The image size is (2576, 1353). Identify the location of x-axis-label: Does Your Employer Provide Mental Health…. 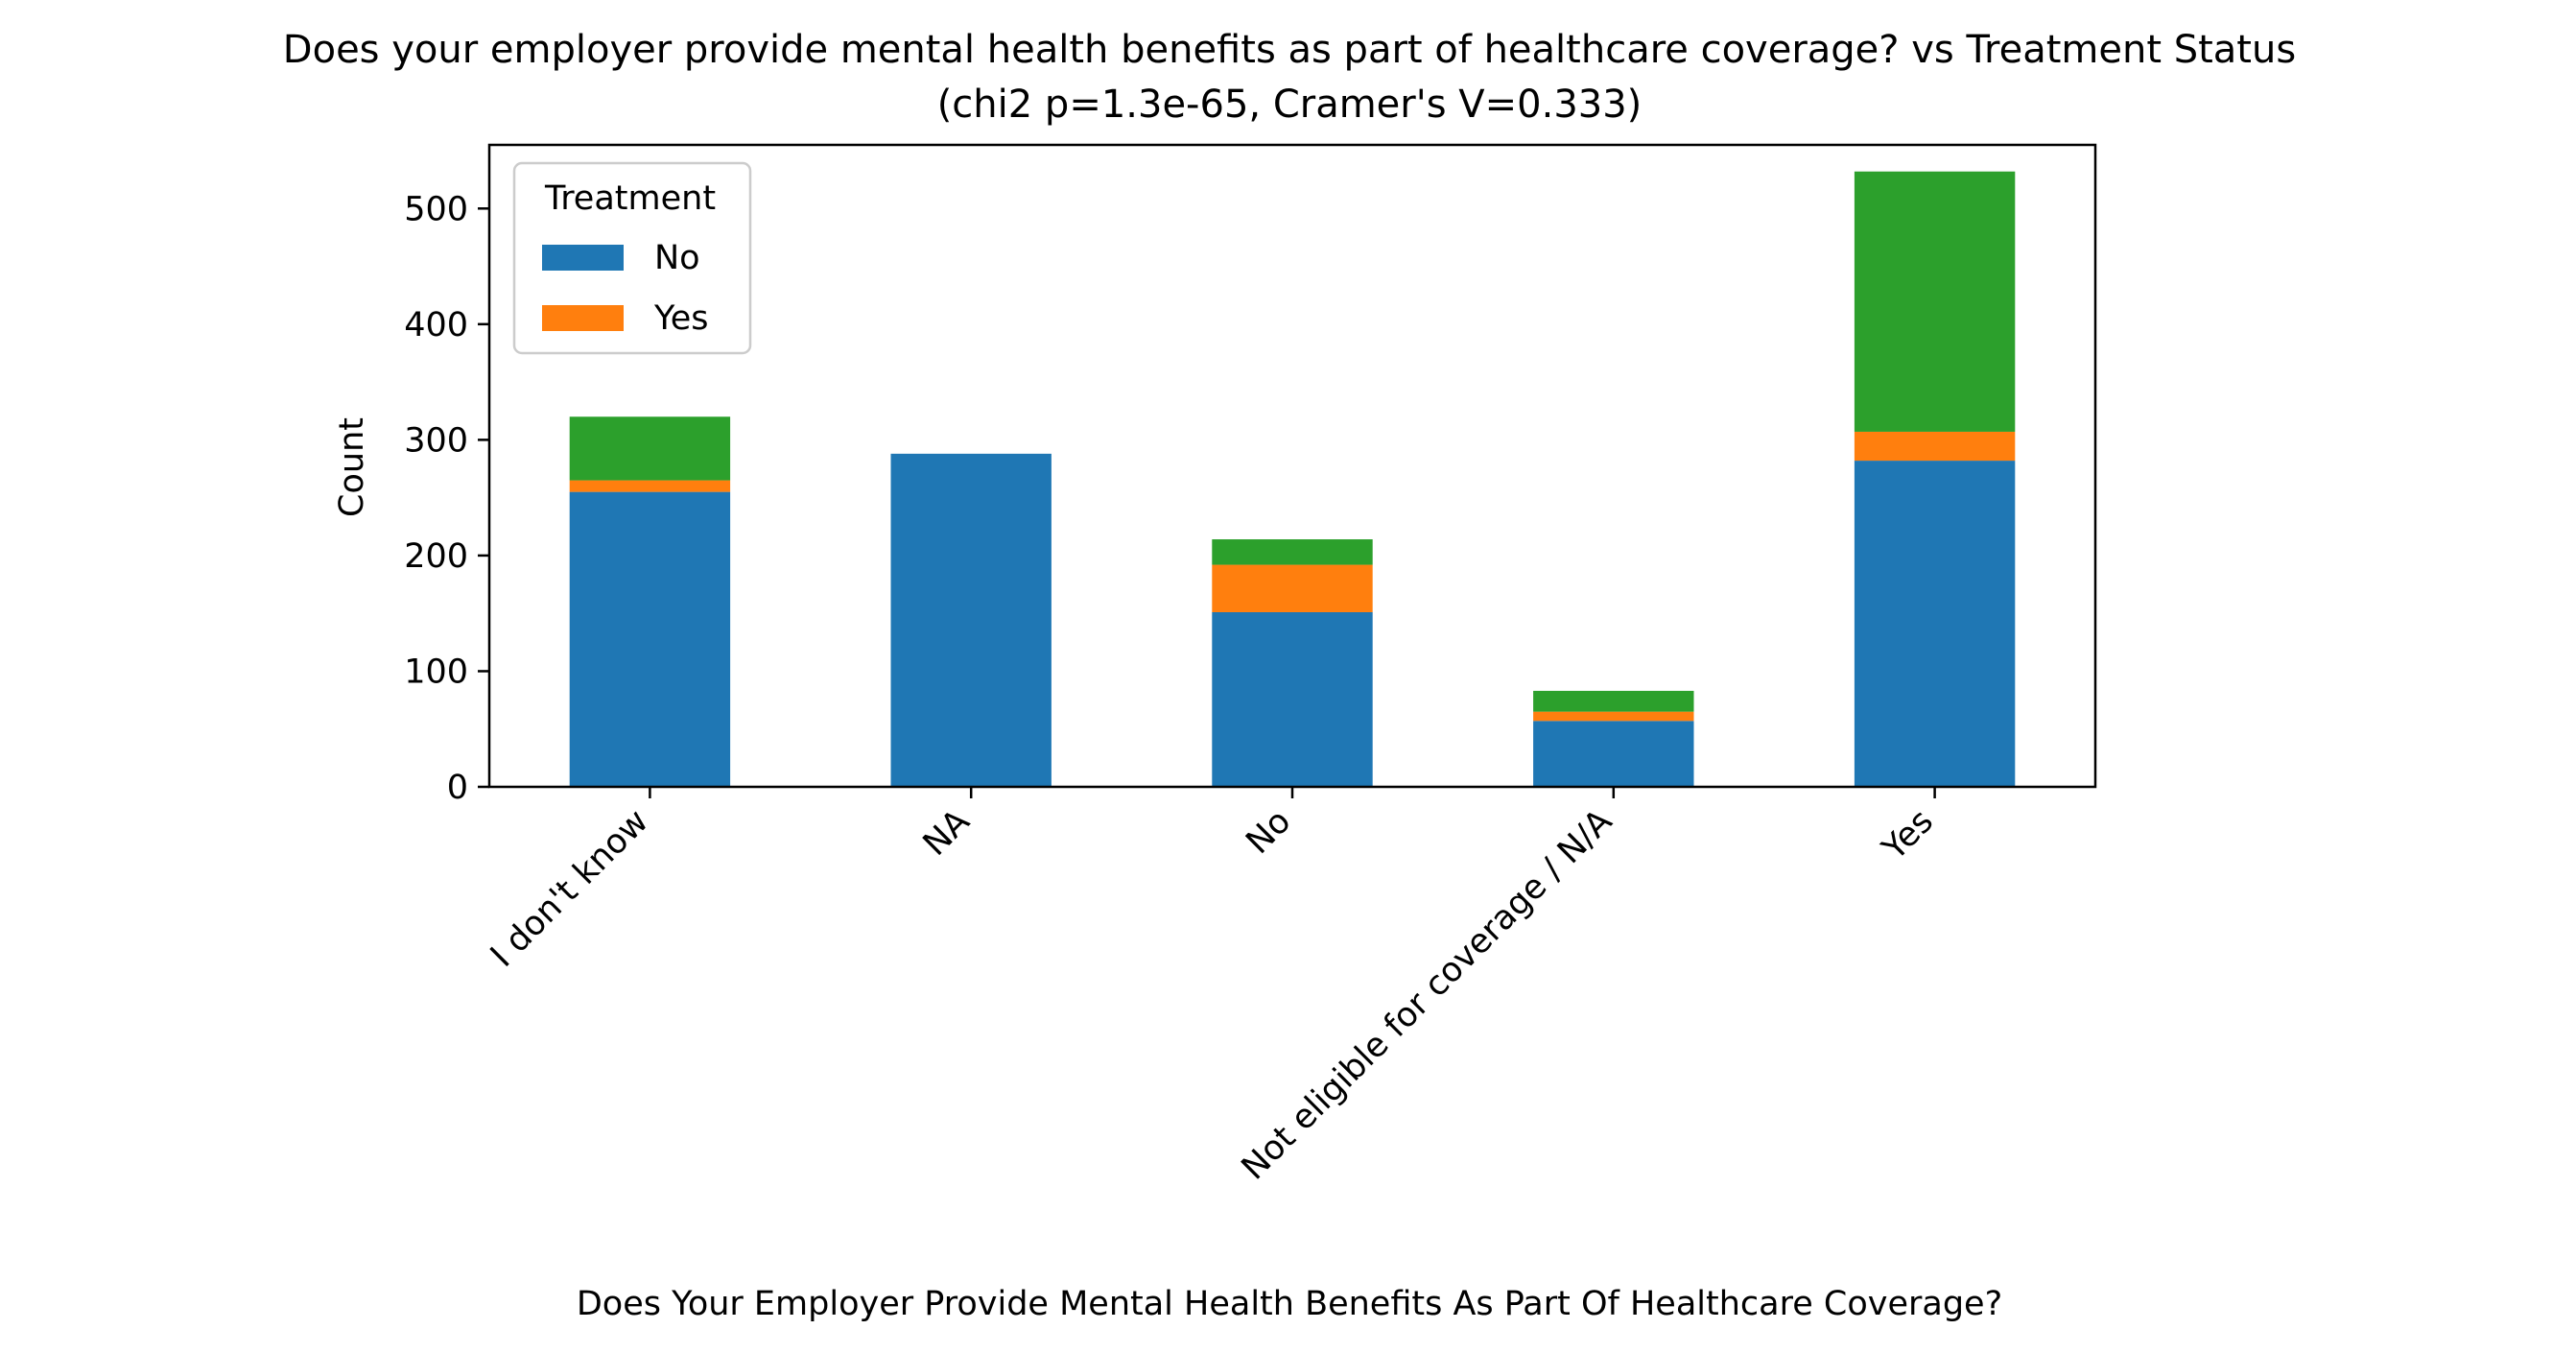
(1289, 1304).